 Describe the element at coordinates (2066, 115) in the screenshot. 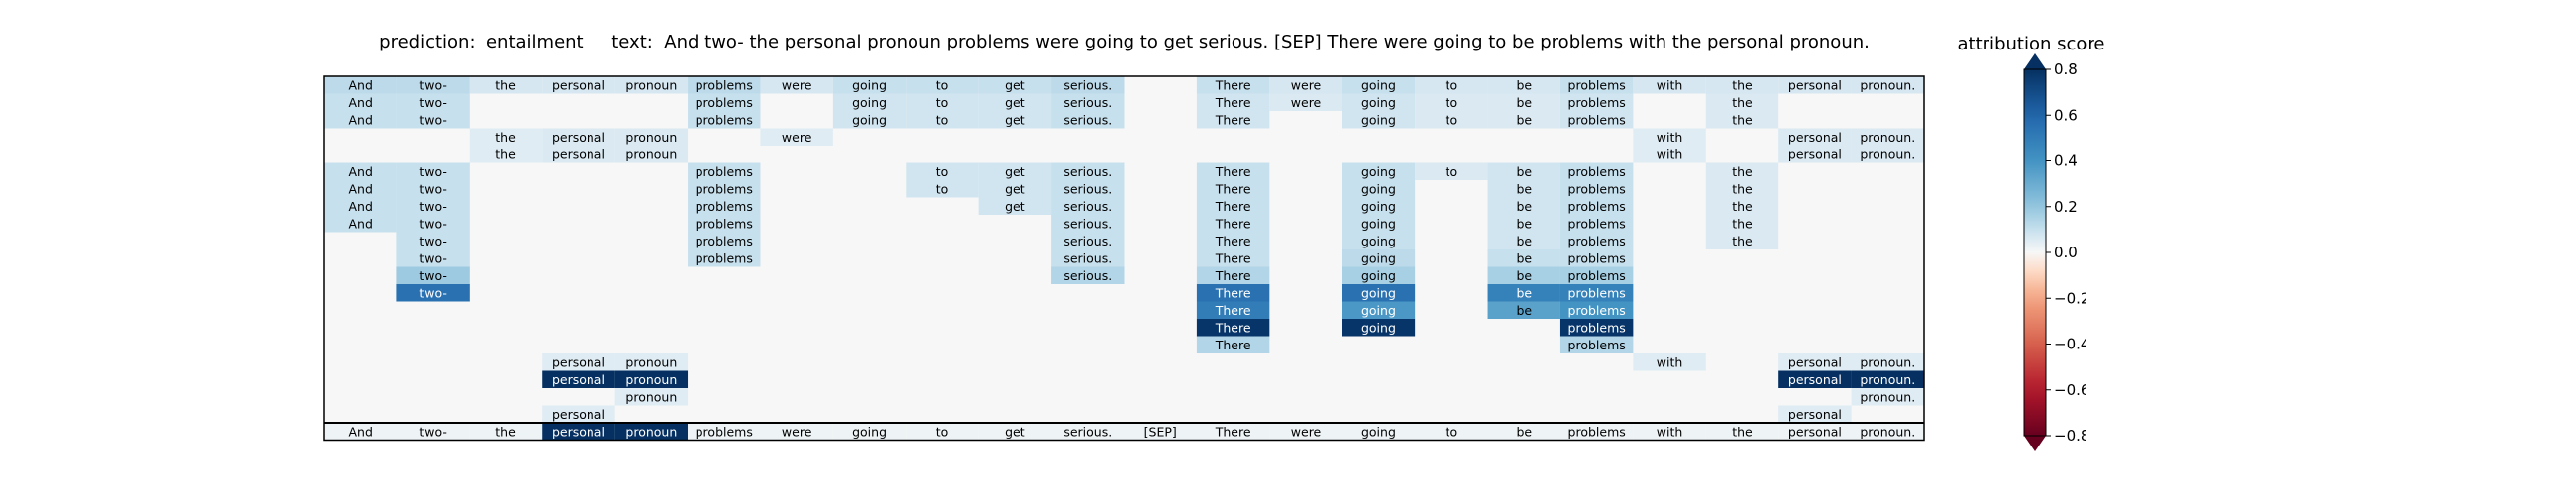

I see `colorbar-tick-label: 0.6` at that location.